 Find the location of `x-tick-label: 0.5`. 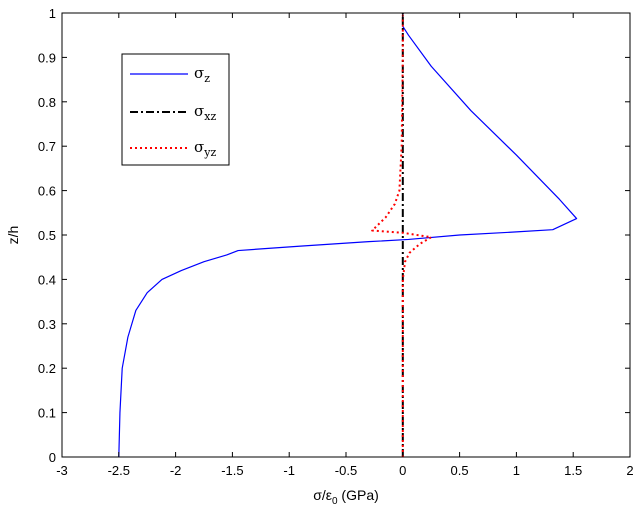

x-tick-label: 0.5 is located at coordinates (460, 470).